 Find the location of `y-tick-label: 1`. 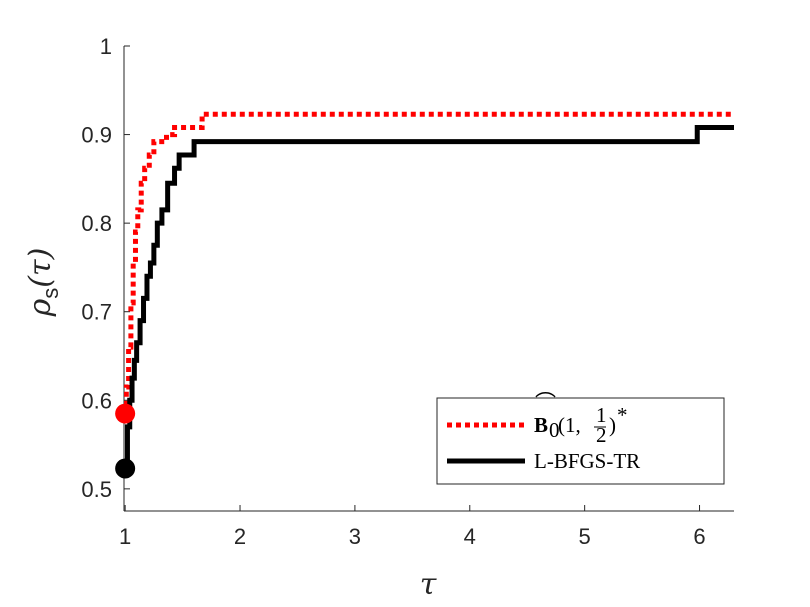

y-tick-label: 1 is located at coordinates (106, 46).